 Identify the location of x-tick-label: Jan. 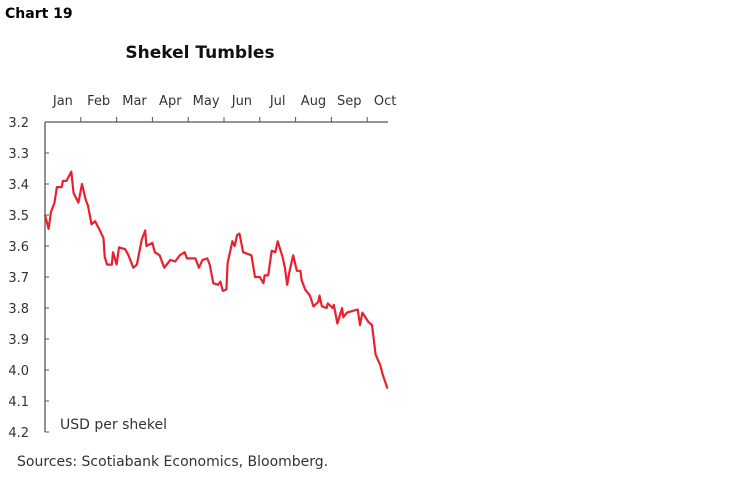
(62, 101).